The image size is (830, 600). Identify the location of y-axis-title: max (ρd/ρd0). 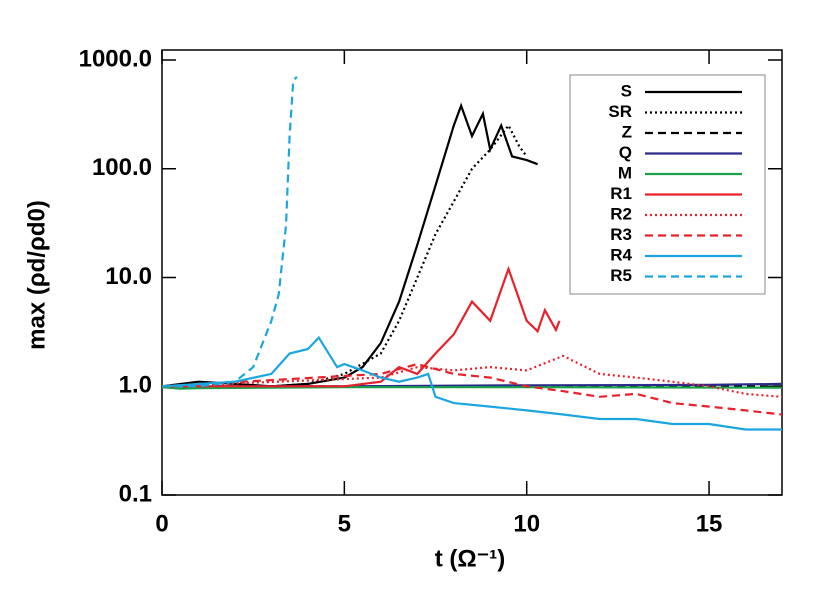
(36, 275).